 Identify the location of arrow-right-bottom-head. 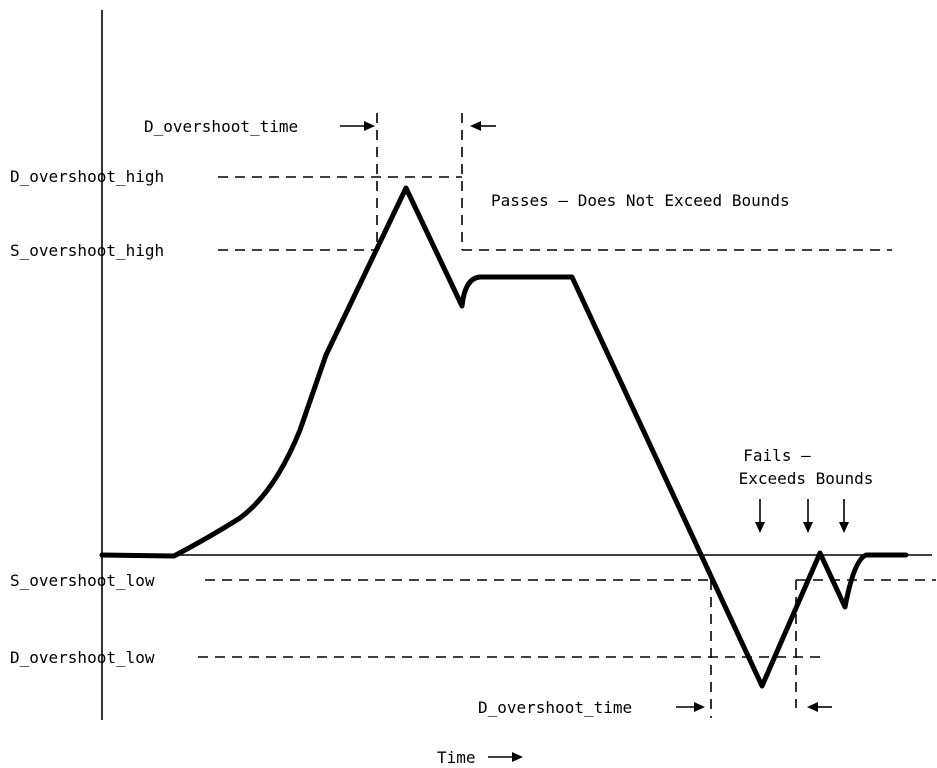
(699, 707).